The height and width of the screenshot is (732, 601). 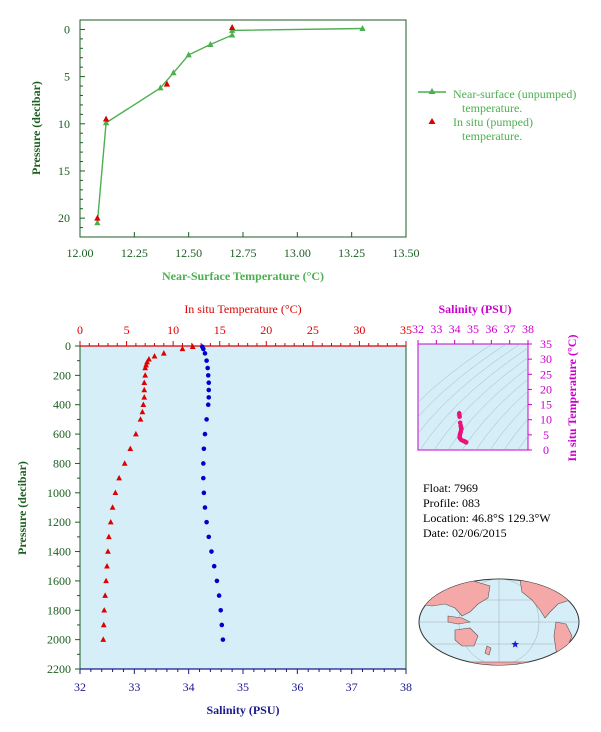 What do you see at coordinates (64, 124) in the screenshot?
I see `top-y-tick-label: 10` at bounding box center [64, 124].